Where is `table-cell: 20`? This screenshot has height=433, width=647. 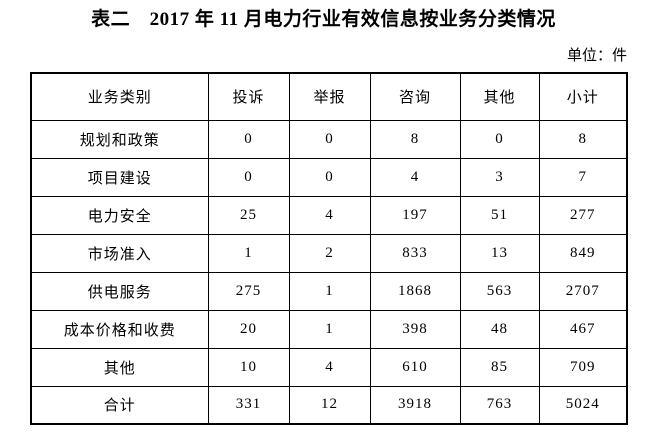 table-cell: 20 is located at coordinates (248, 329).